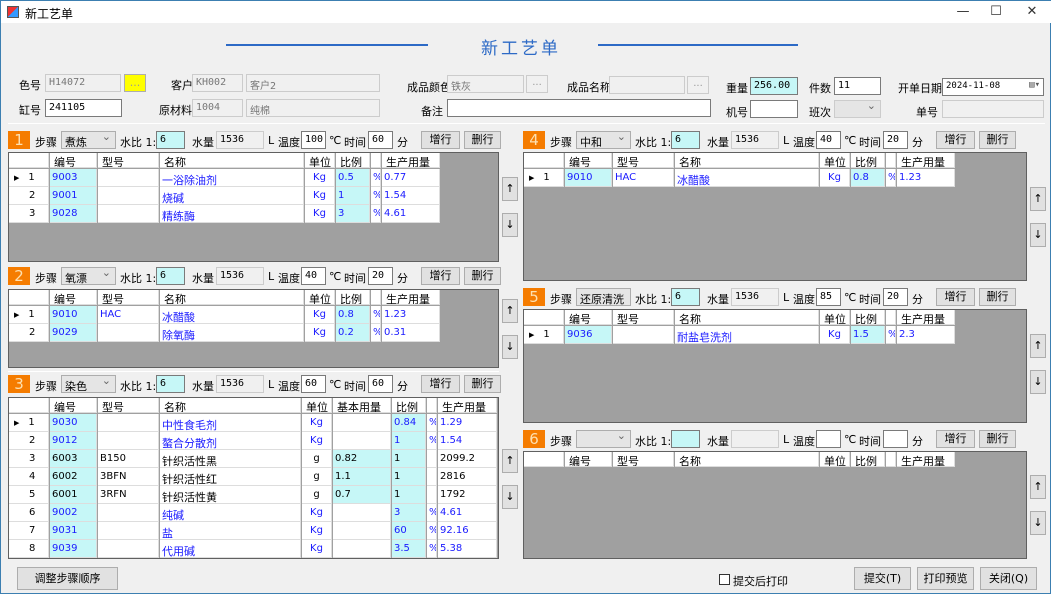 The width and height of the screenshot is (1051, 594). What do you see at coordinates (588, 335) in the screenshot?
I see `cell-code: 9036` at bounding box center [588, 335].